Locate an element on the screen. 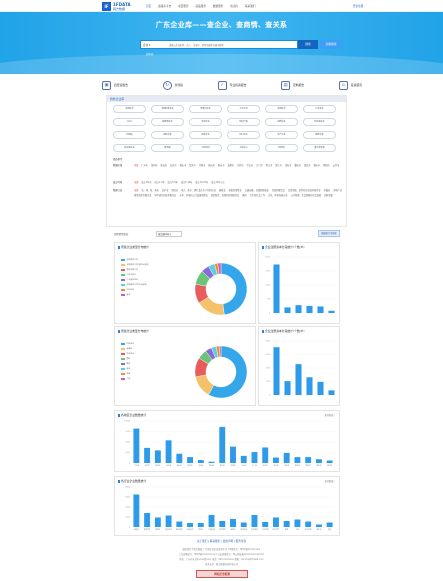 The width and height of the screenshot is (443, 581). filter-option: 国际组织 is located at coordinates (328, 195).